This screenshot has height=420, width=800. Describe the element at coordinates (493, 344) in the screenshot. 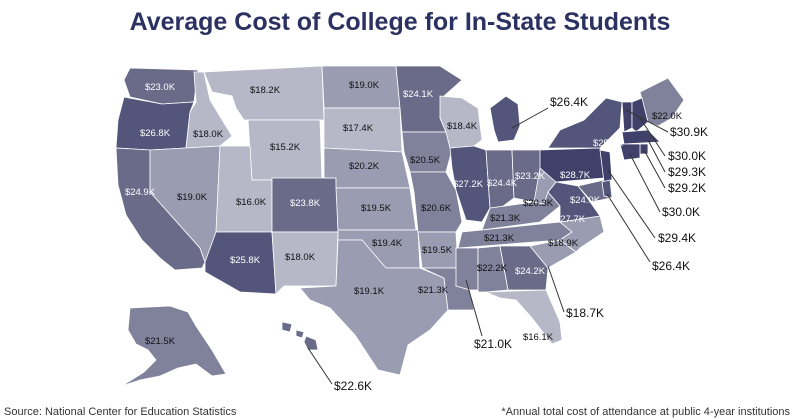

I see `state-label-ms: $21.0K` at that location.